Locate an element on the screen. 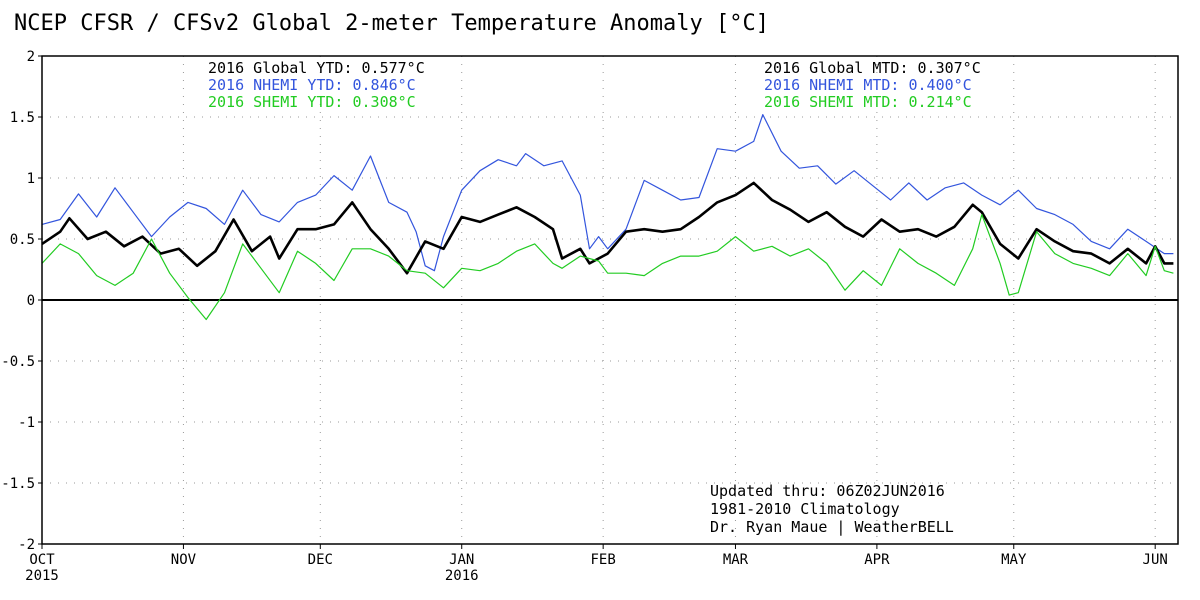 The height and width of the screenshot is (600, 1200). nhemi-ytd-label: 2016 NHEMI YTD: 0.846°C is located at coordinates (312, 85).